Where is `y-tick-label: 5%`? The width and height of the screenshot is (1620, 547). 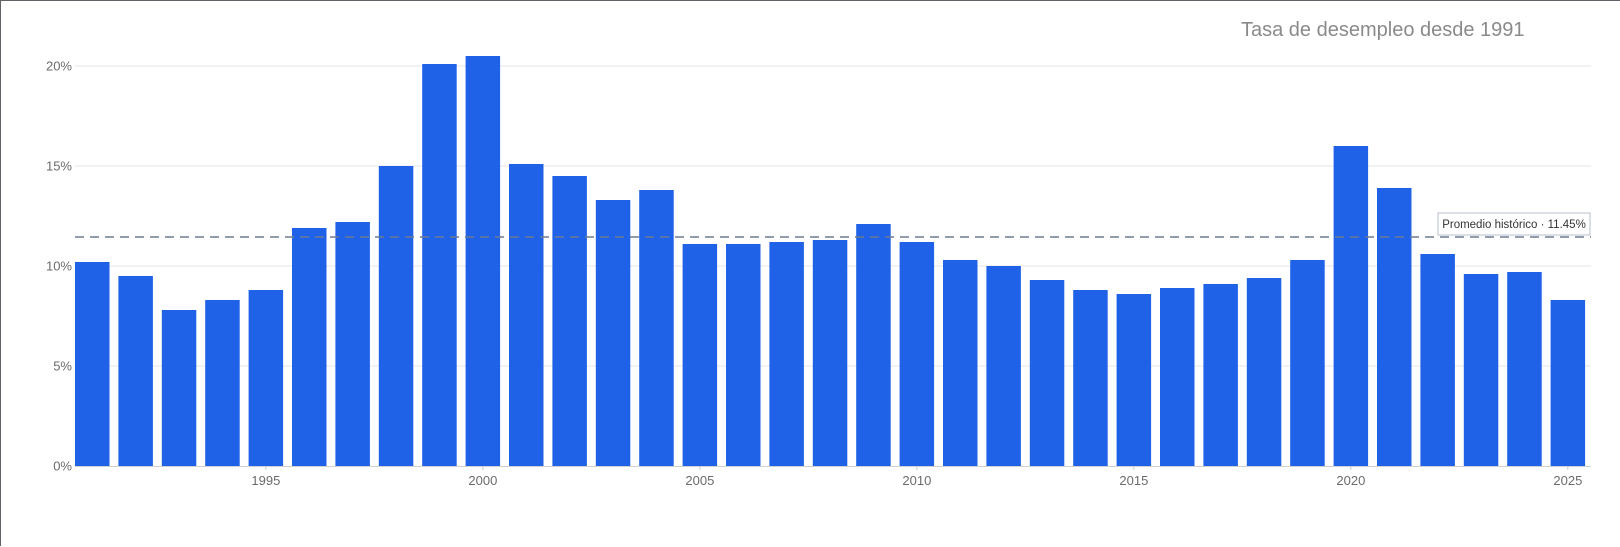 y-tick-label: 5% is located at coordinates (62, 366).